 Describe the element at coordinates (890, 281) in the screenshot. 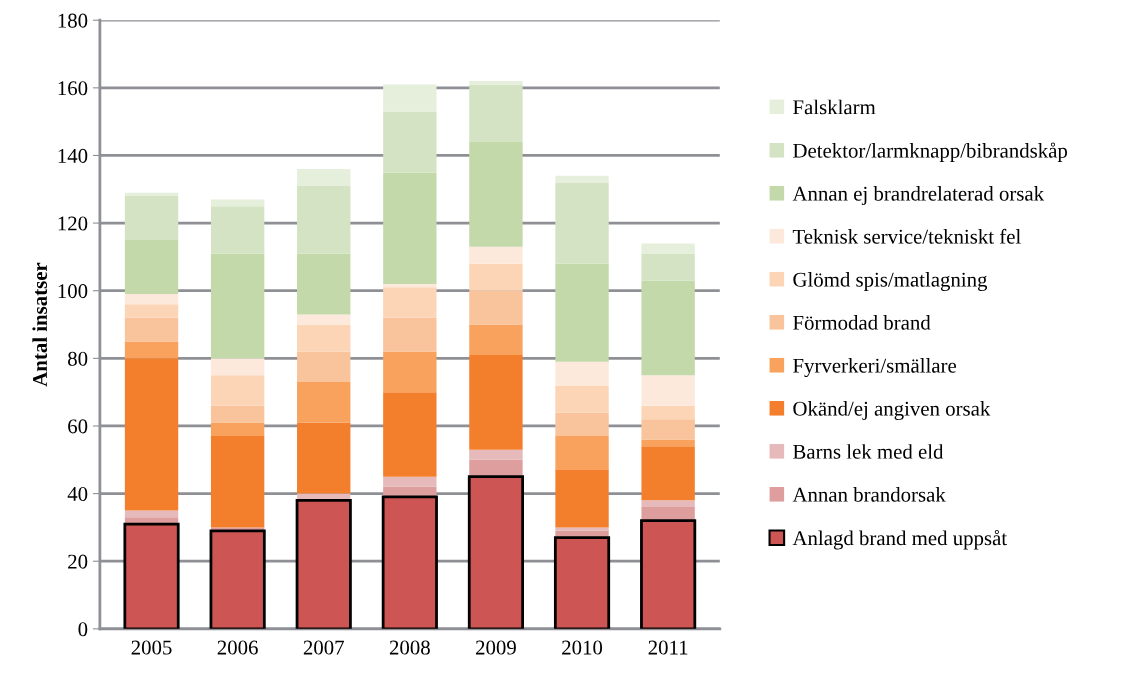

I see `legend-label: Glömd spis/matlagning` at that location.